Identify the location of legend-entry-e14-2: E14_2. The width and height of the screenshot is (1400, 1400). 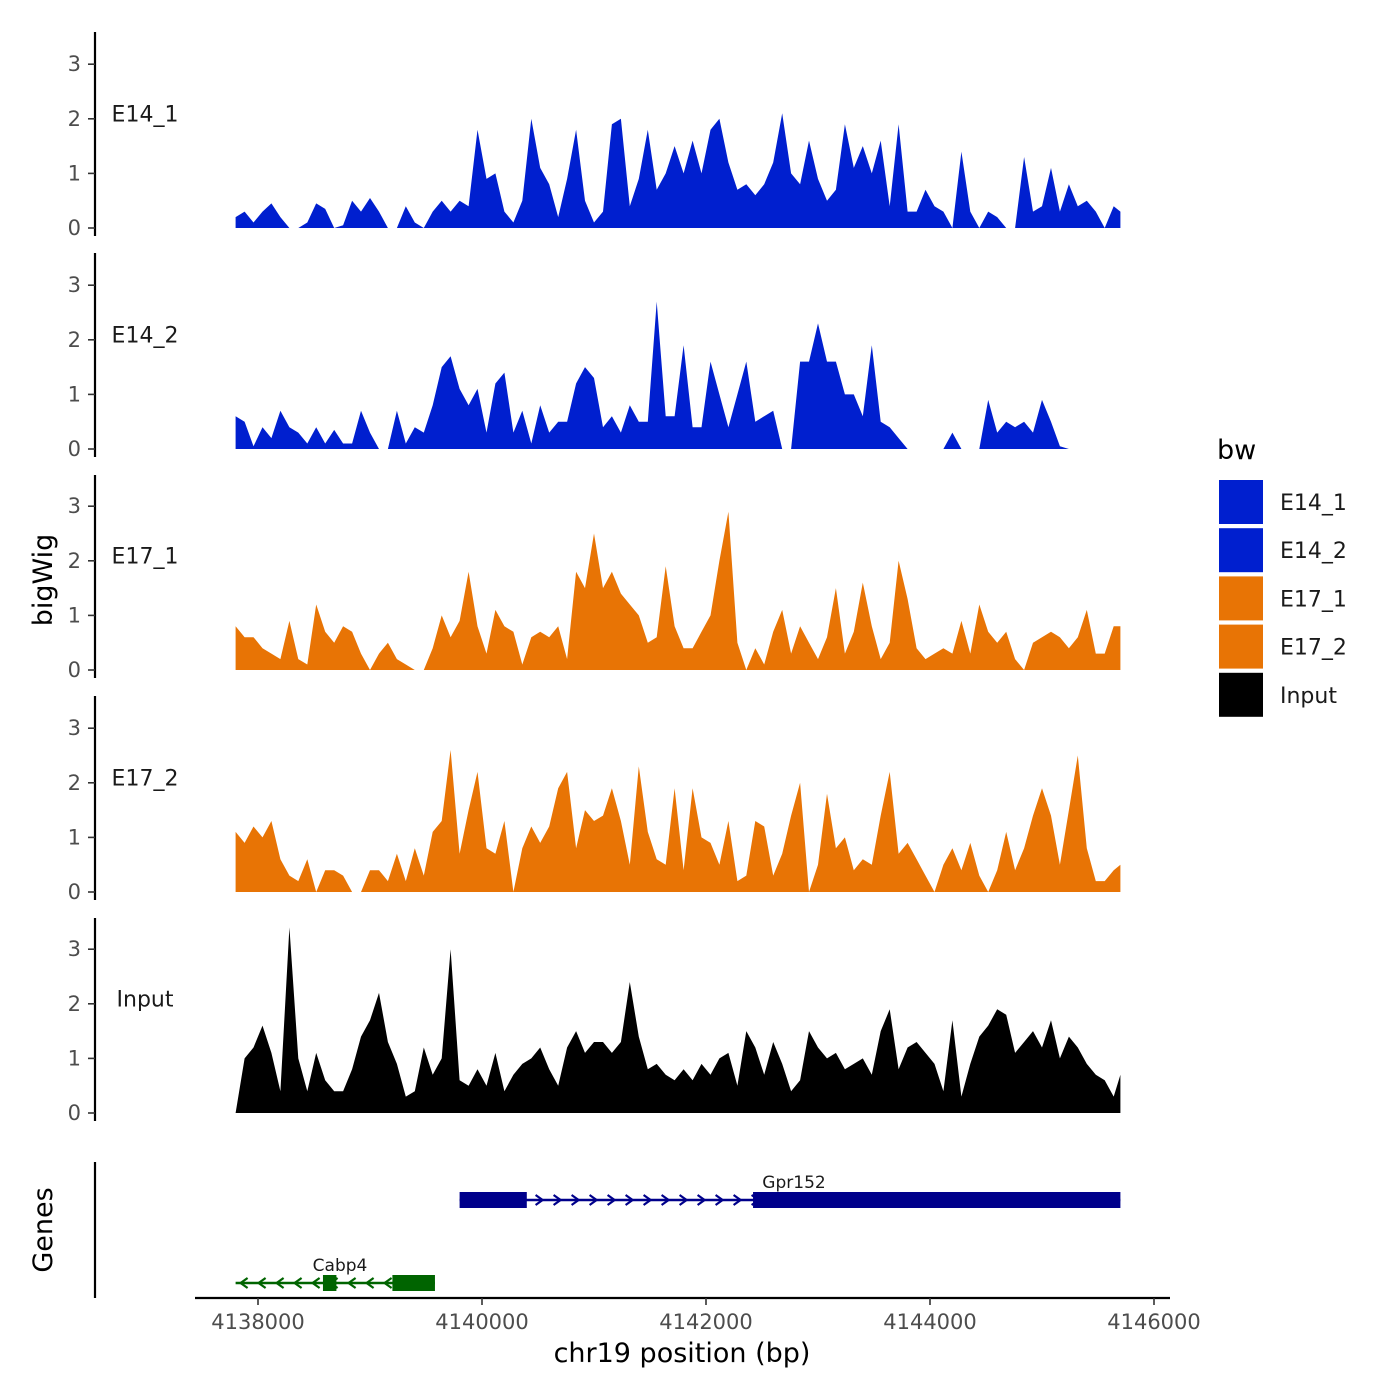
(1283, 550).